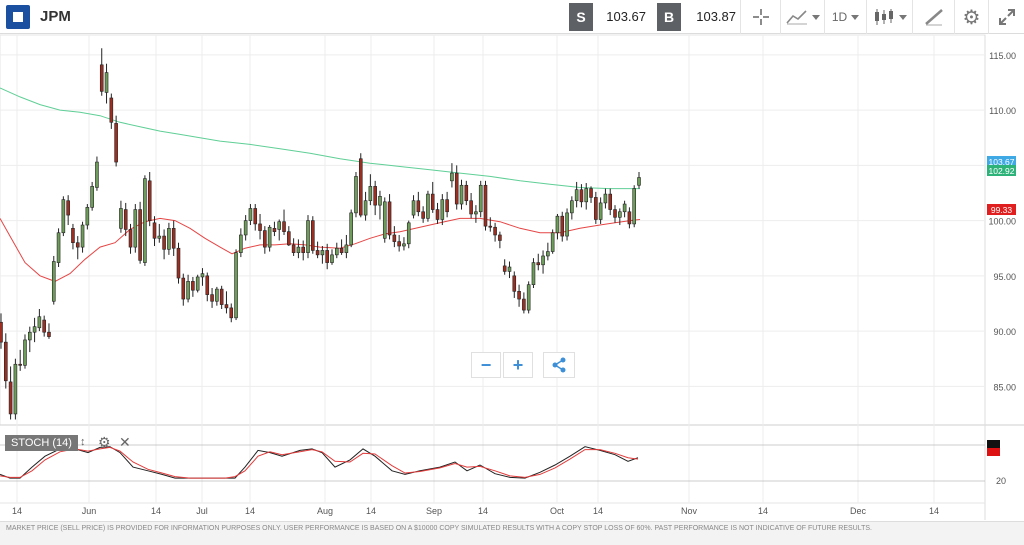 The height and width of the screenshot is (545, 1024). What do you see at coordinates (581, 17) in the screenshot?
I see `sell-label: S` at bounding box center [581, 17].